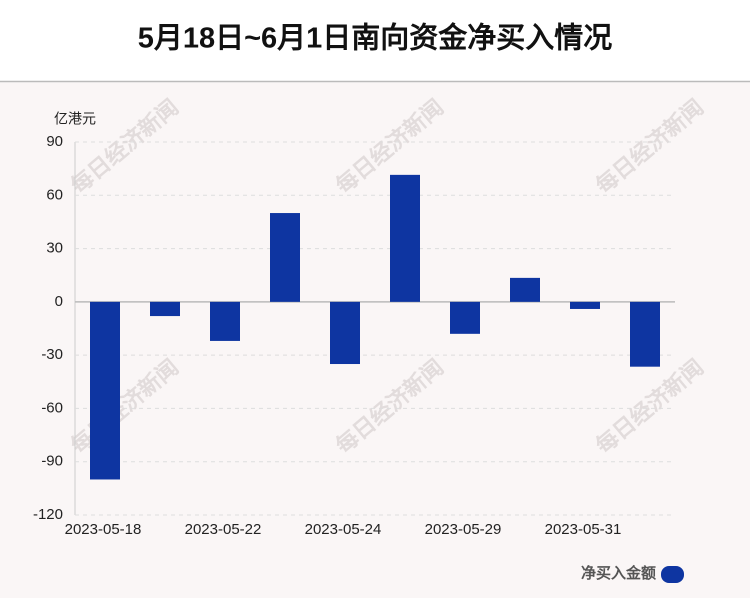 The width and height of the screenshot is (750, 598). What do you see at coordinates (75, 119) in the screenshot?
I see `y-axis-label: 亿港元` at bounding box center [75, 119].